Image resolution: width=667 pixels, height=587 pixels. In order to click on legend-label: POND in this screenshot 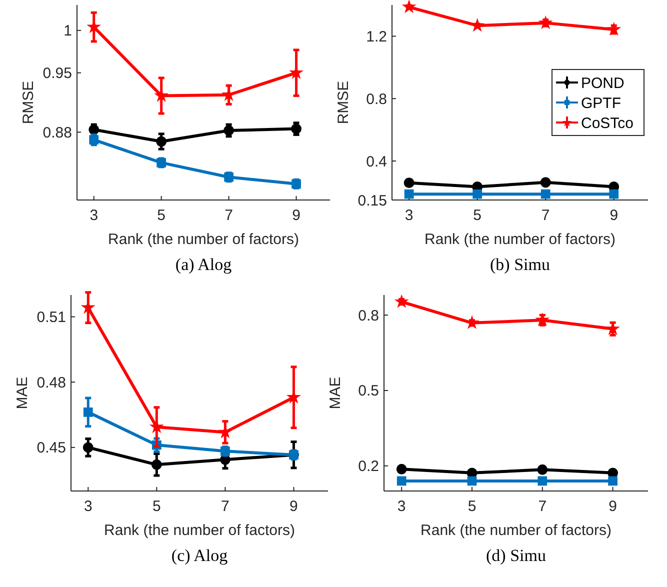, I will do `click(603, 83)`.